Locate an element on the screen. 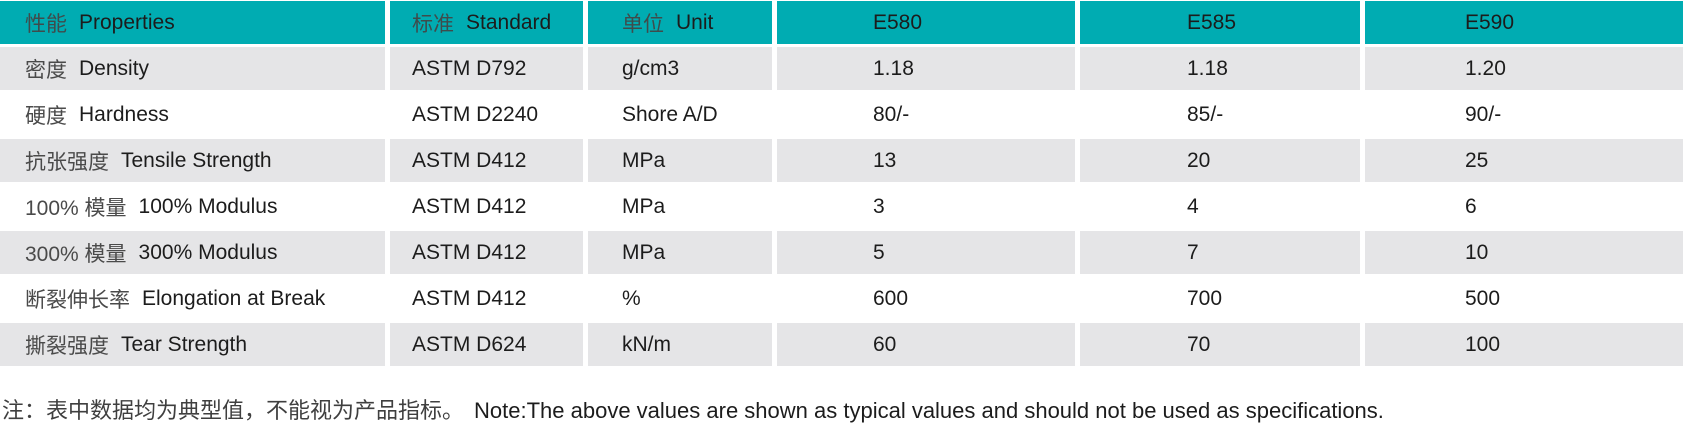  e585-value-cell: 70 is located at coordinates (1220, 344).